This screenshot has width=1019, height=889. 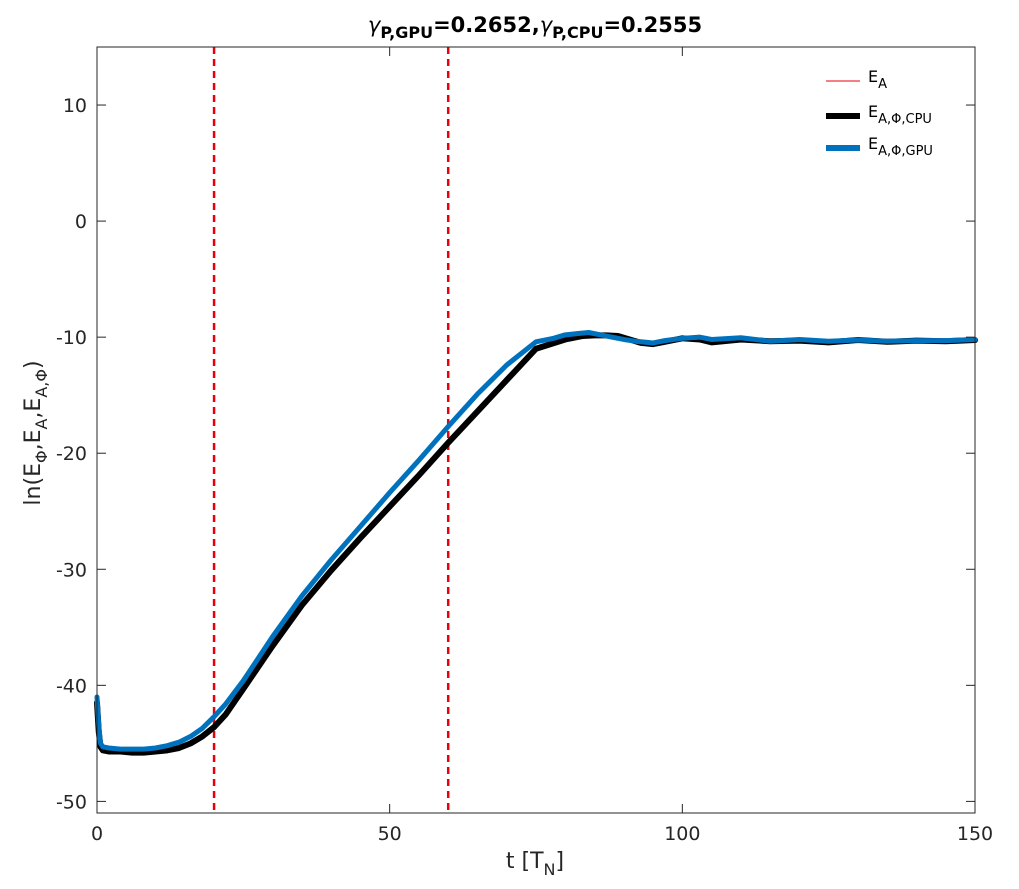 I want to click on y-tick-label: -20, so click(x=71, y=454).